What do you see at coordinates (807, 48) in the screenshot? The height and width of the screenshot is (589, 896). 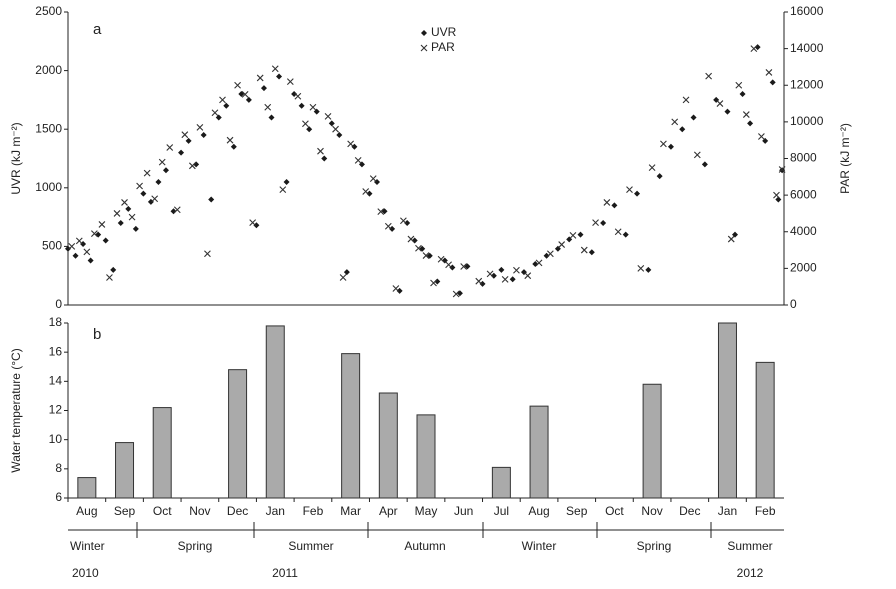 I see `y2-tick-label: 14000` at bounding box center [807, 48].